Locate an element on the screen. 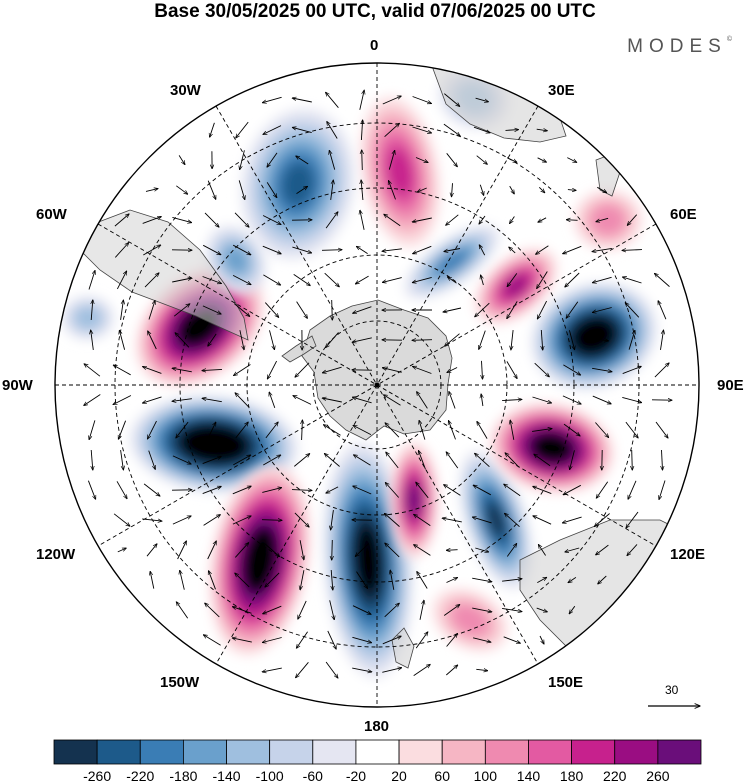  meridian-label-150w: 150W is located at coordinates (180, 682).